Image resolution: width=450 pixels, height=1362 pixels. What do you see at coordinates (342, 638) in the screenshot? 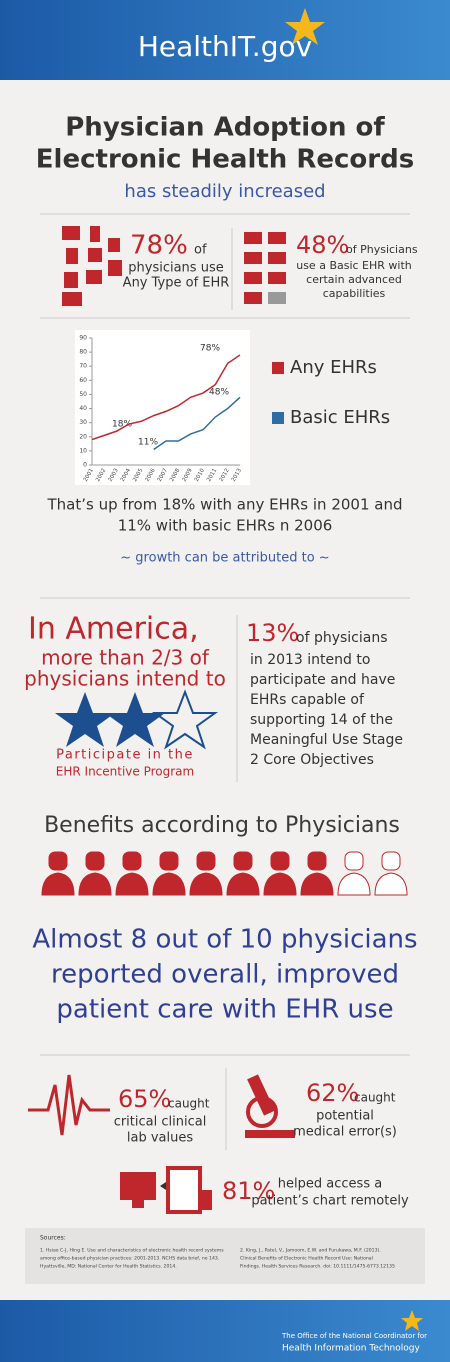
I see `stat-text: of physicians` at bounding box center [342, 638].